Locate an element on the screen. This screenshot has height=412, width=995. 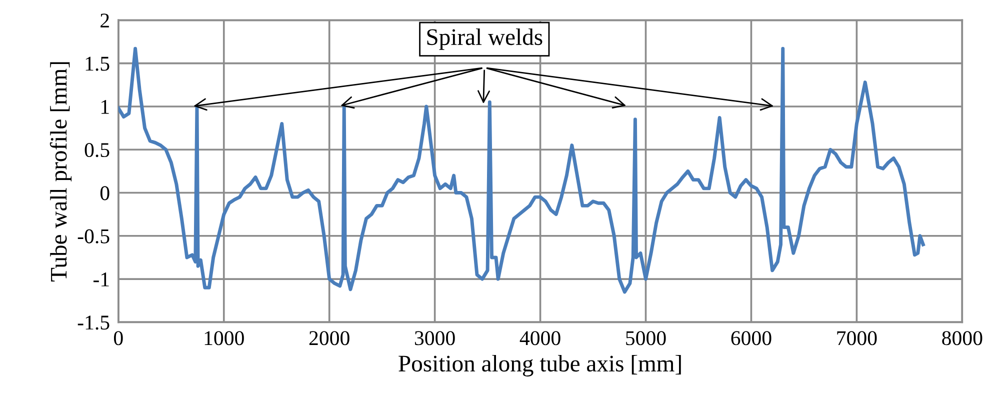
y-axis-title: Tube wall profile [mm] is located at coordinates (61, 172).